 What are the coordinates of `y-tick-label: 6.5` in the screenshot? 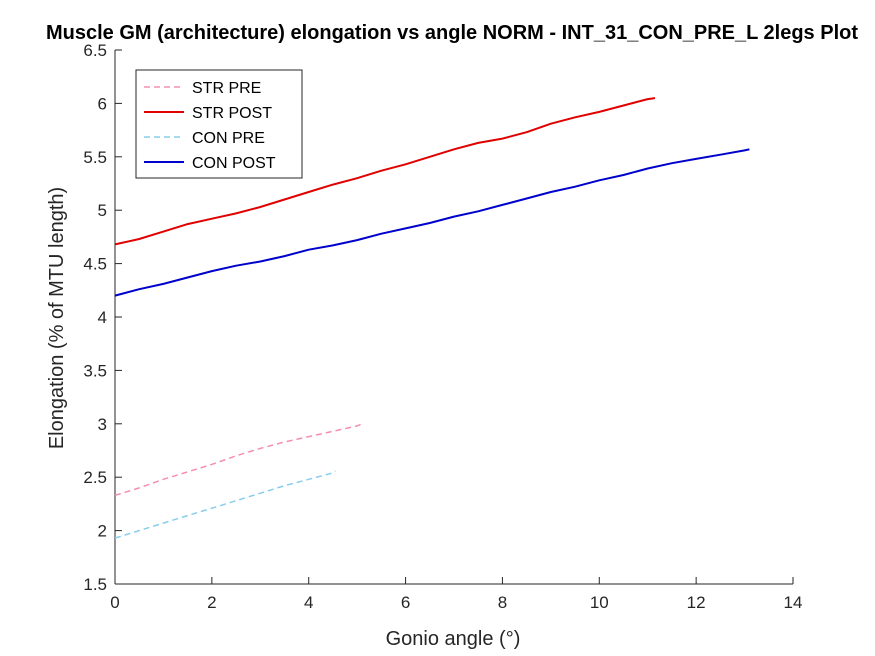 It's located at (95, 50).